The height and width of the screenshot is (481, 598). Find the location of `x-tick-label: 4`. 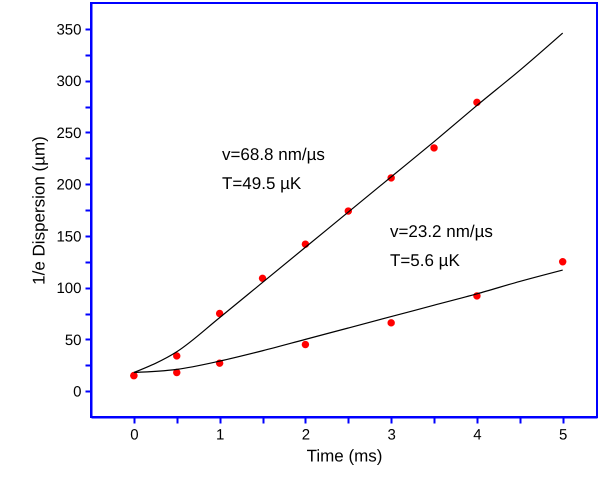

x-tick-label: 4 is located at coordinates (477, 435).